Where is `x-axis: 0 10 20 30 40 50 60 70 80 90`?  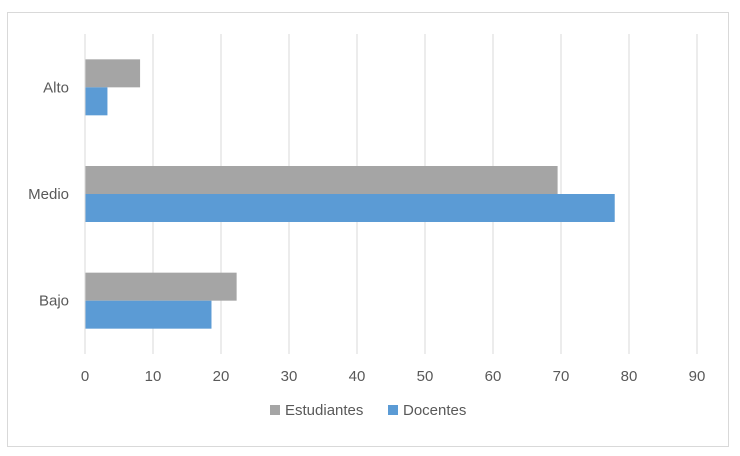 x-axis: 0 10 20 30 40 50 60 70 80 90 is located at coordinates (393, 376).